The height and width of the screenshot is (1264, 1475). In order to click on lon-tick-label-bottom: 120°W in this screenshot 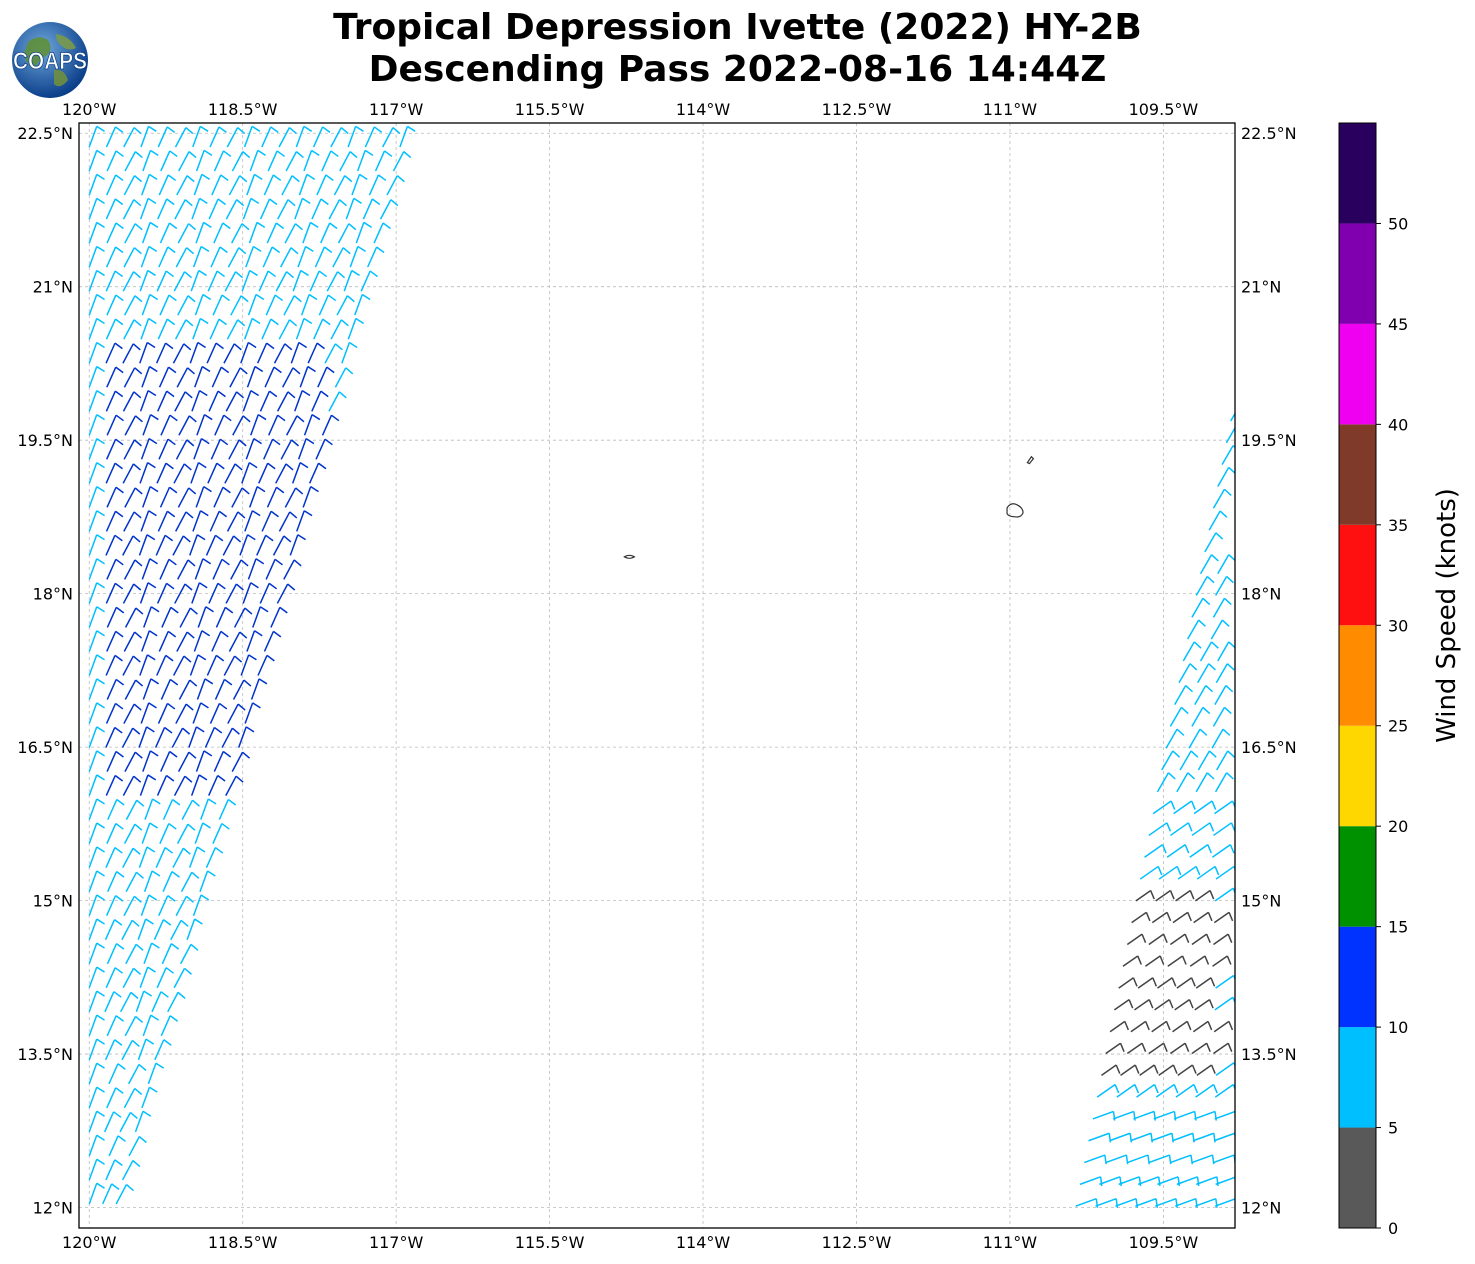, I will do `click(89, 1242)`.